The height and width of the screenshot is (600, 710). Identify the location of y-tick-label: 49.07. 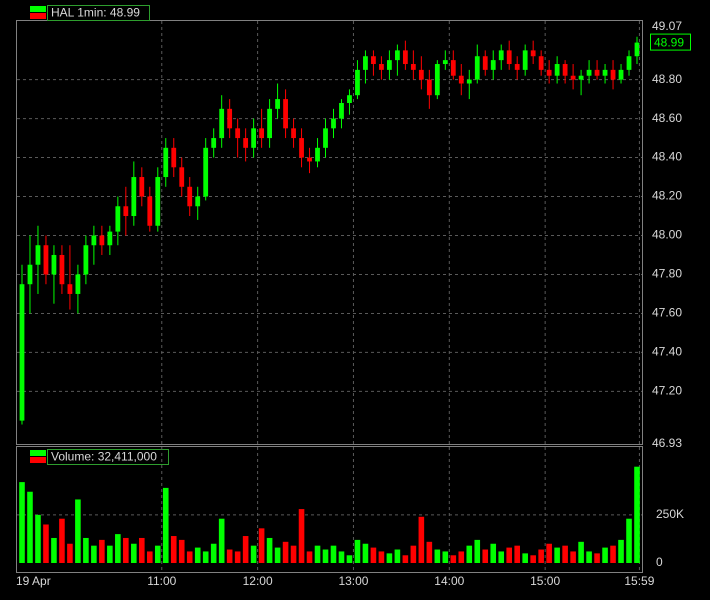
(667, 26).